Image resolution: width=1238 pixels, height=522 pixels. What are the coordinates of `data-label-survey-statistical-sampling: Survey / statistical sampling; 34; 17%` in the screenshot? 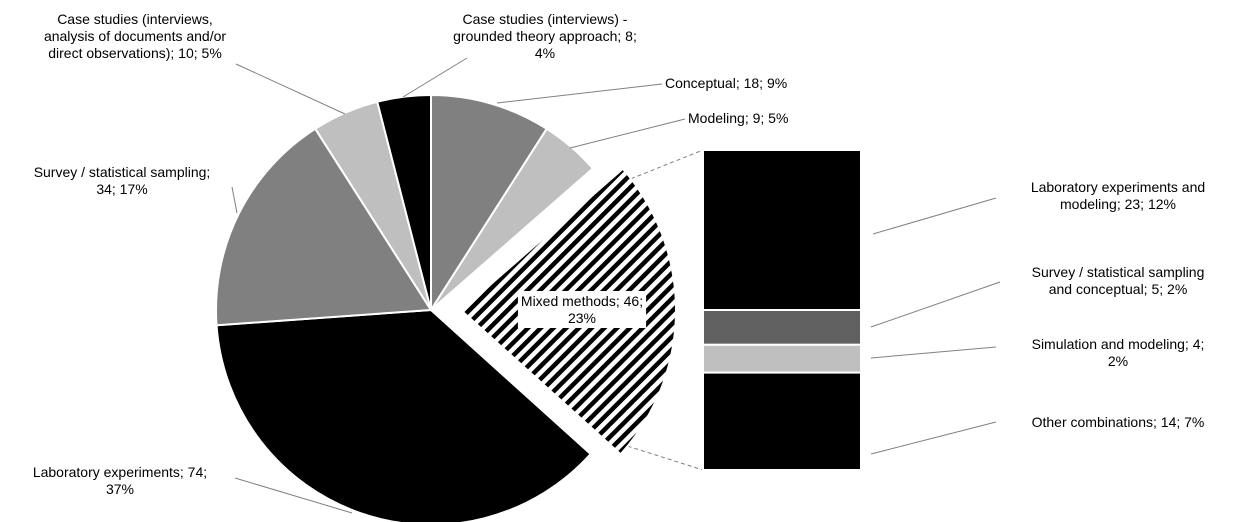 It's located at (122, 180).